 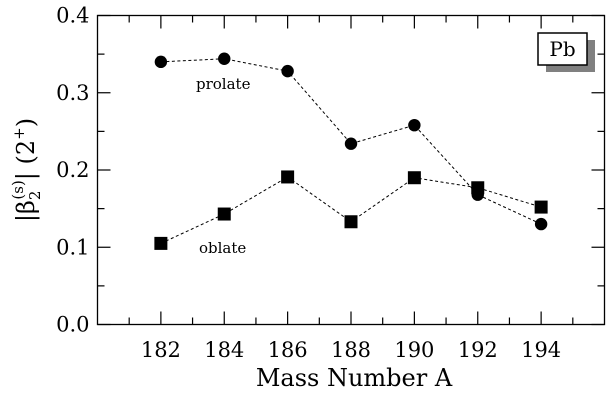 I want to click on y-label-sub: 2, so click(x=35, y=196).